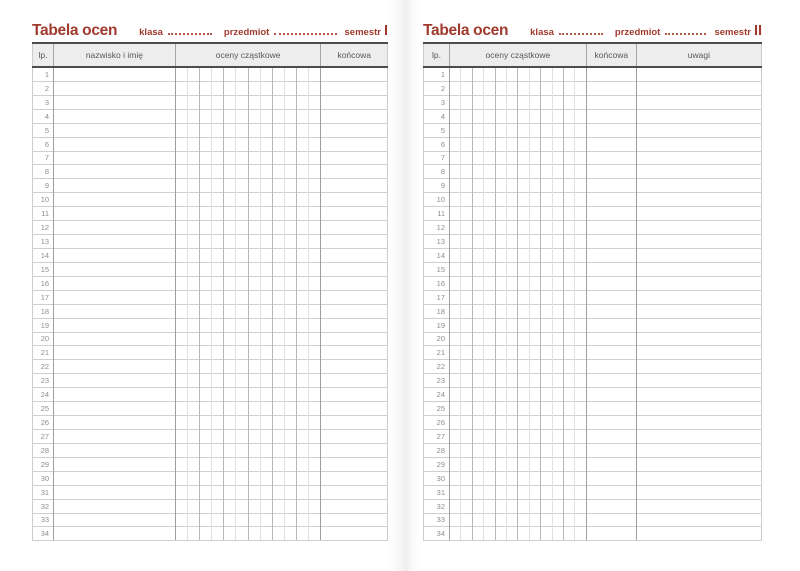 The width and height of the screenshot is (800, 571). What do you see at coordinates (43, 55) in the screenshot?
I see `column-header-lp: lp.` at bounding box center [43, 55].